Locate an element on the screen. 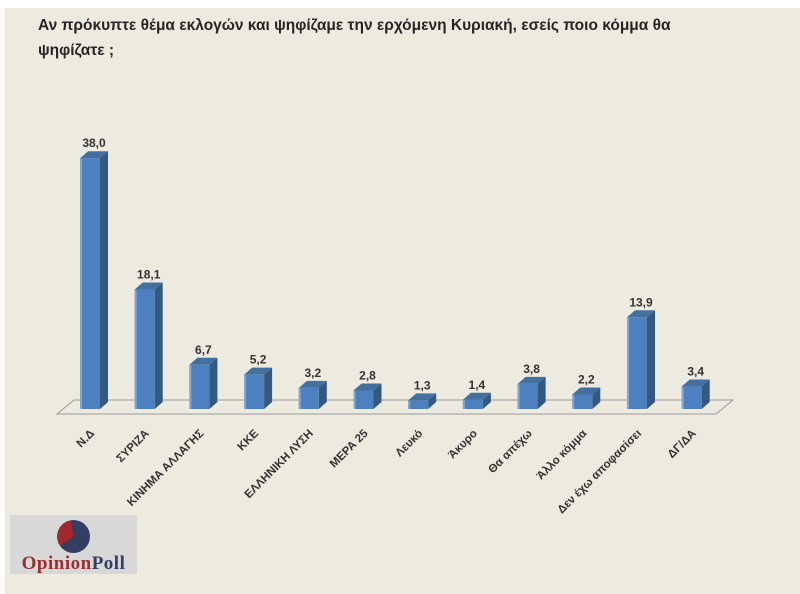 This screenshot has width=800, height=594. bar-value-label: 38,0 is located at coordinates (94, 143).